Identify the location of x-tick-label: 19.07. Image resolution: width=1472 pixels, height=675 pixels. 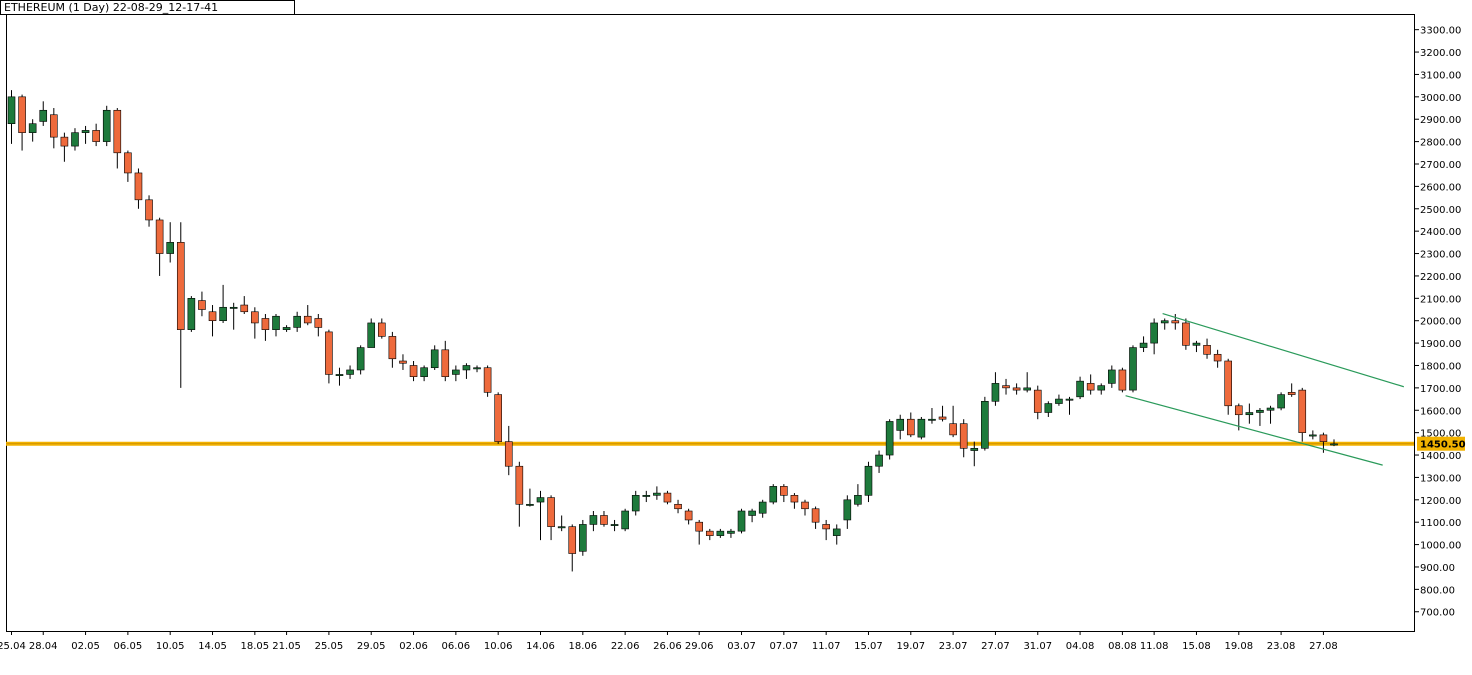
(910, 646).